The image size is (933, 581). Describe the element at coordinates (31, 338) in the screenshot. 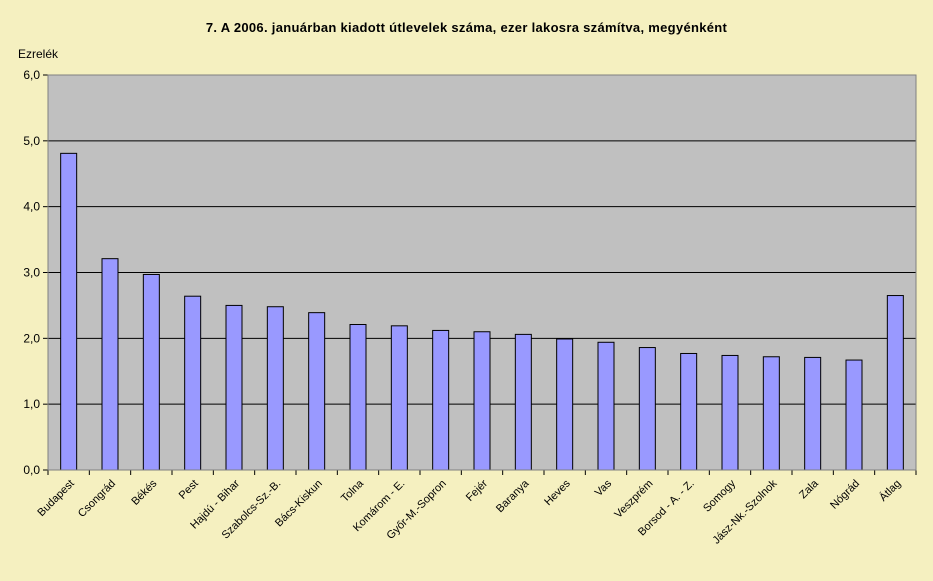

I see `y-tick-label: 2,0` at that location.